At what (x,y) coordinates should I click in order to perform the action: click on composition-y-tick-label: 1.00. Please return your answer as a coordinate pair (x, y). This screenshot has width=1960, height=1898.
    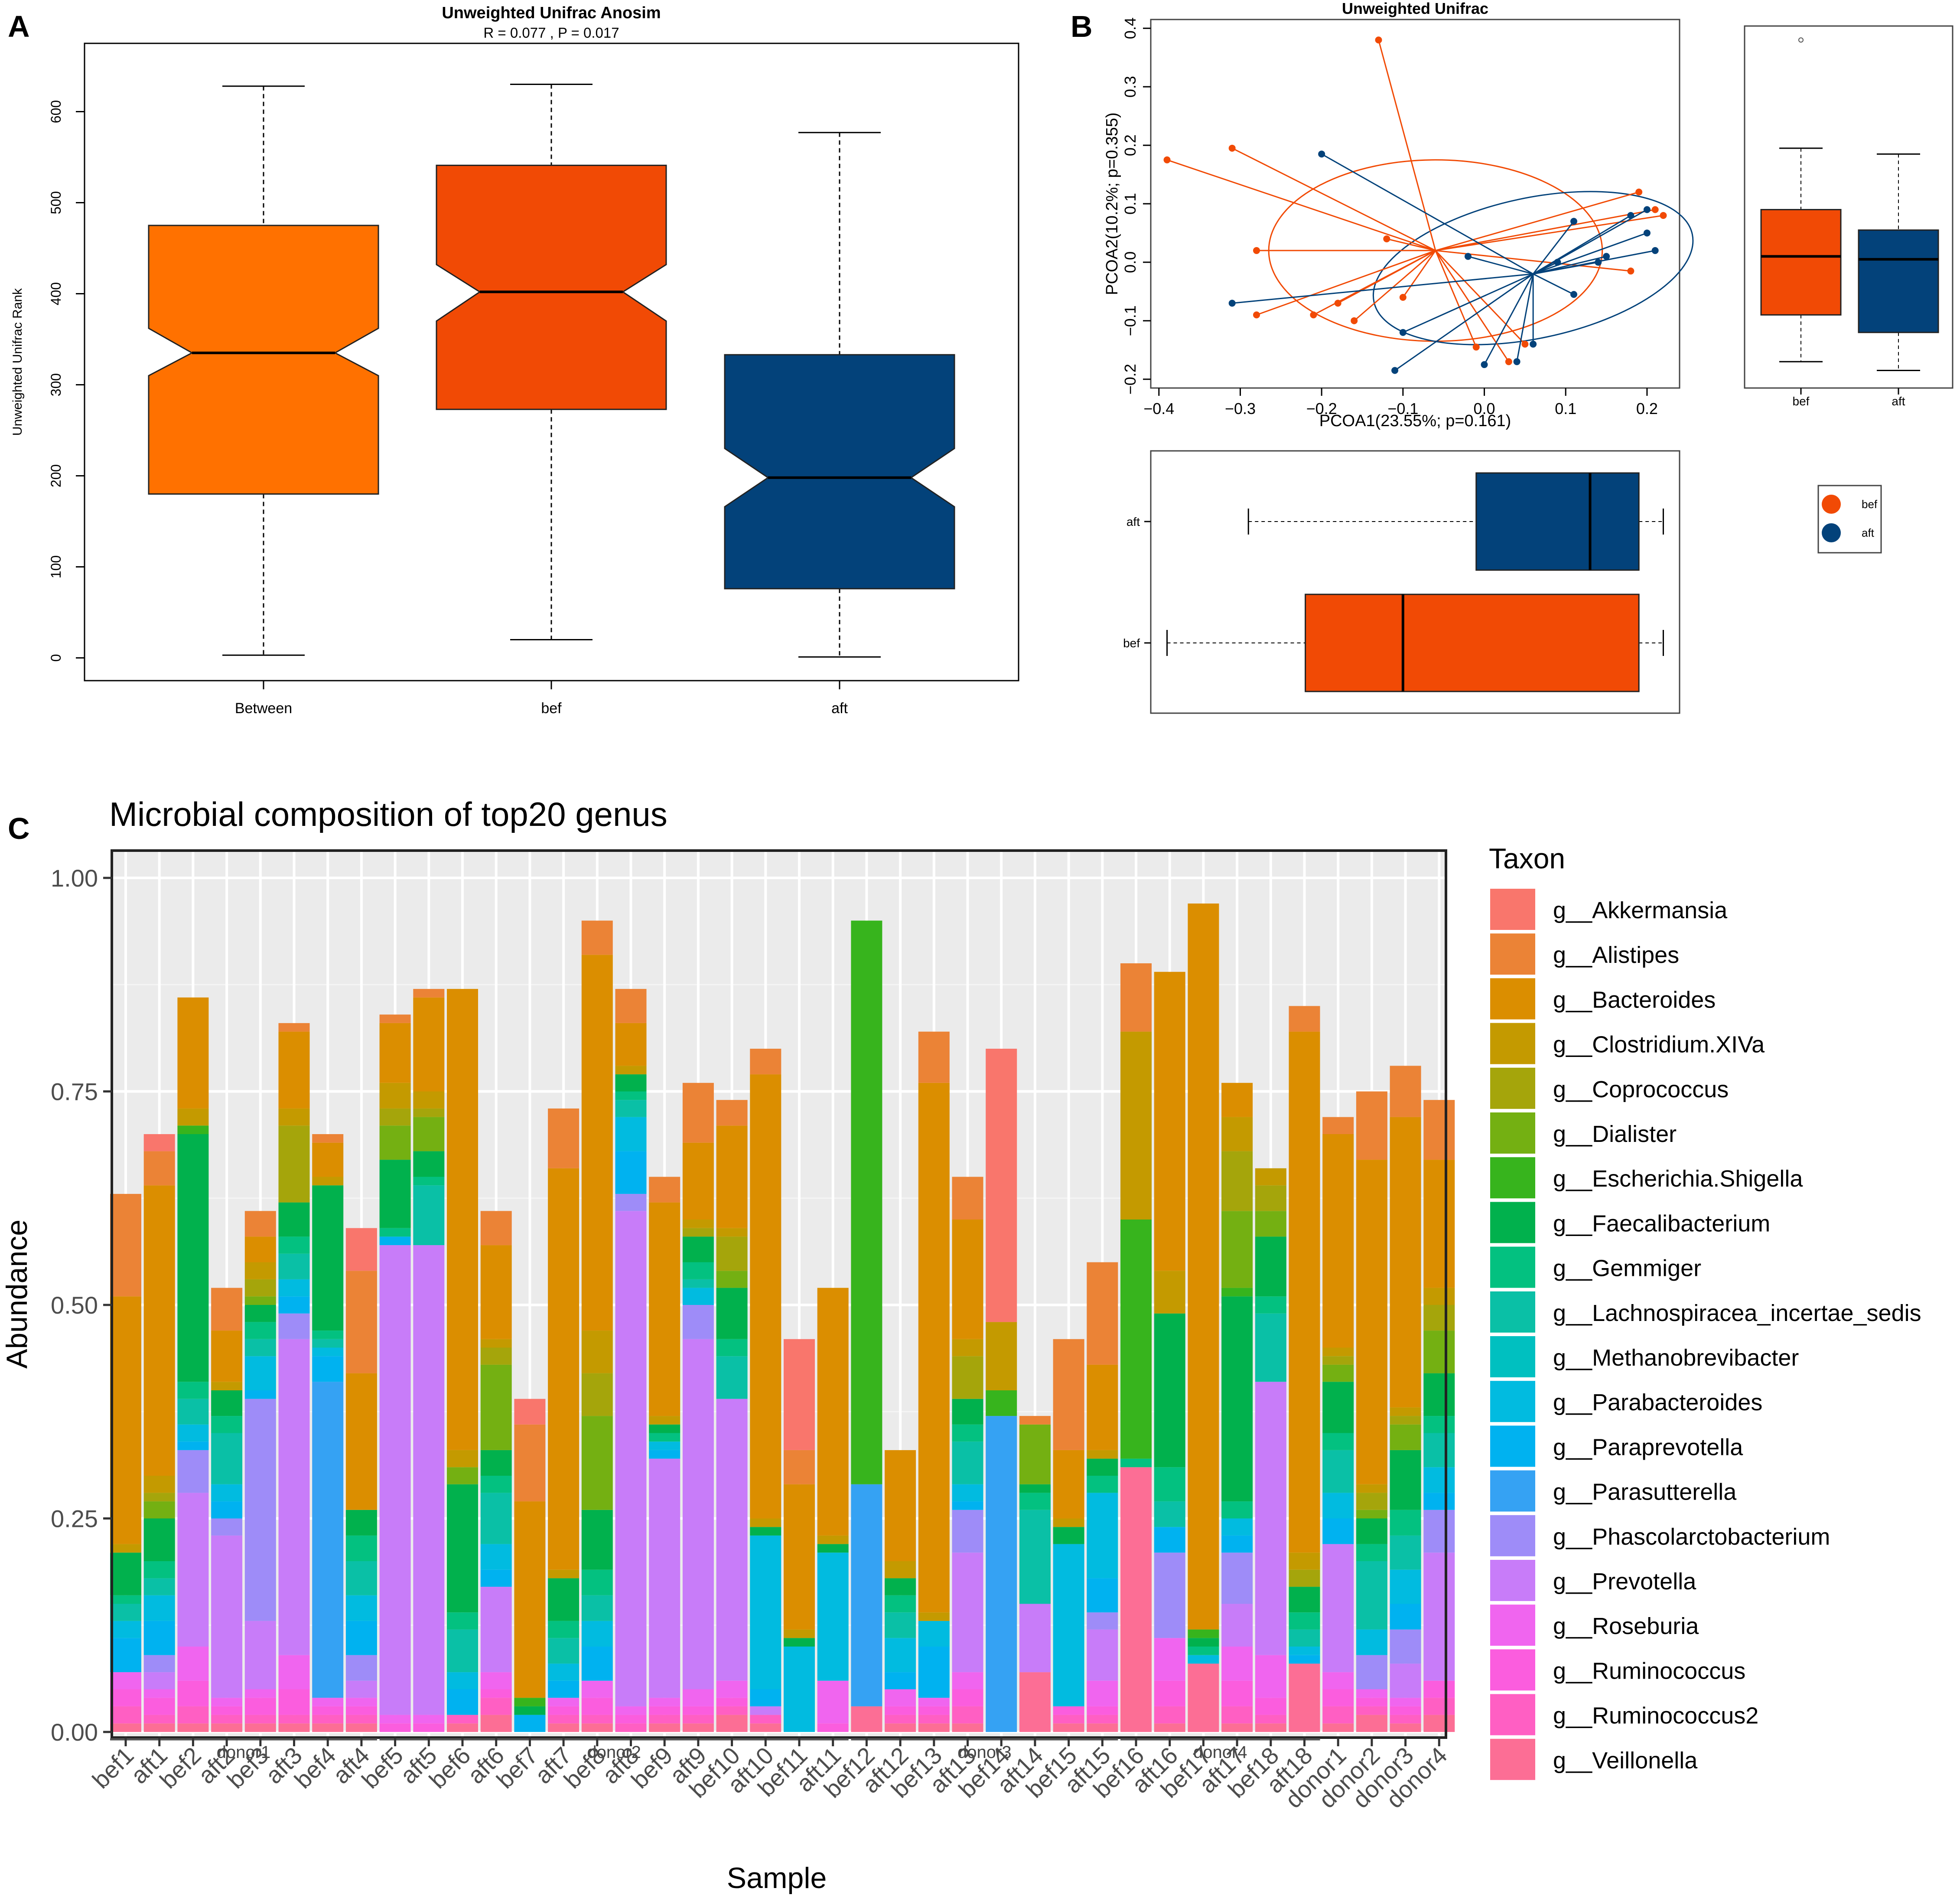
    Looking at the image, I should click on (74, 878).